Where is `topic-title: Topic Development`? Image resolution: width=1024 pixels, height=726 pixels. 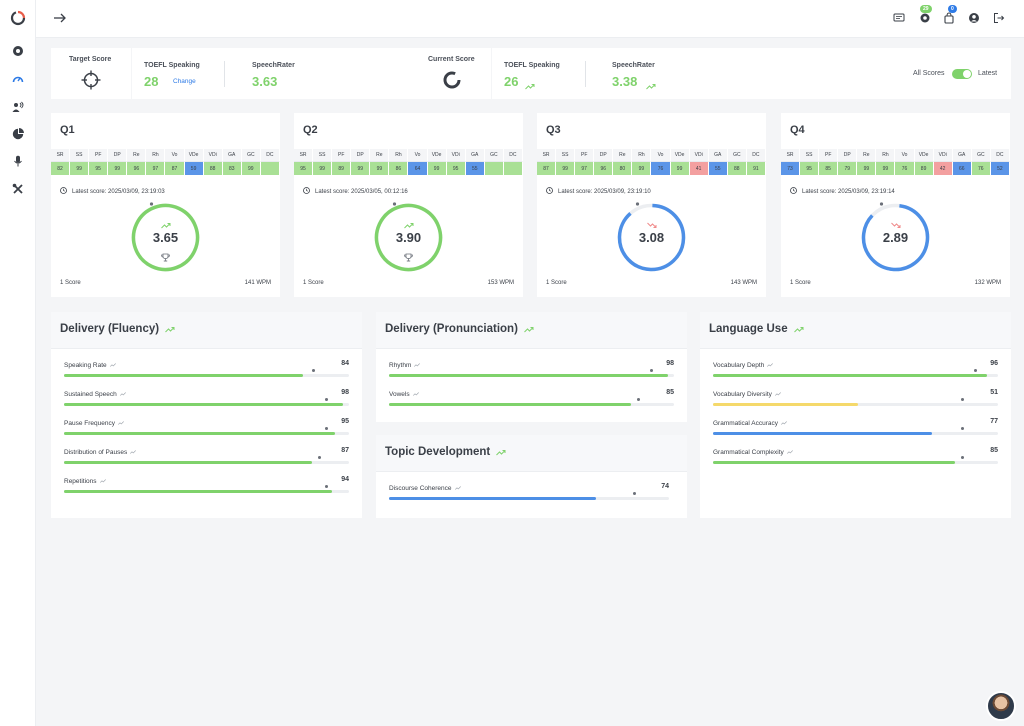 topic-title: Topic Development is located at coordinates (438, 452).